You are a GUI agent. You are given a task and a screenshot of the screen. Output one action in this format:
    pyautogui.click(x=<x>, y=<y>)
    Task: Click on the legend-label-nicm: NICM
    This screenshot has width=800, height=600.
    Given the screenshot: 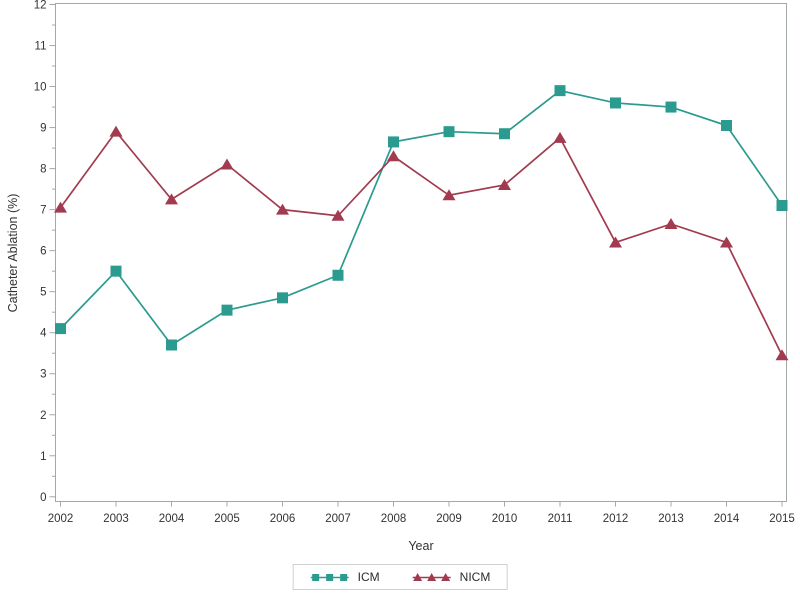 What is the action you would take?
    pyautogui.click(x=475, y=577)
    